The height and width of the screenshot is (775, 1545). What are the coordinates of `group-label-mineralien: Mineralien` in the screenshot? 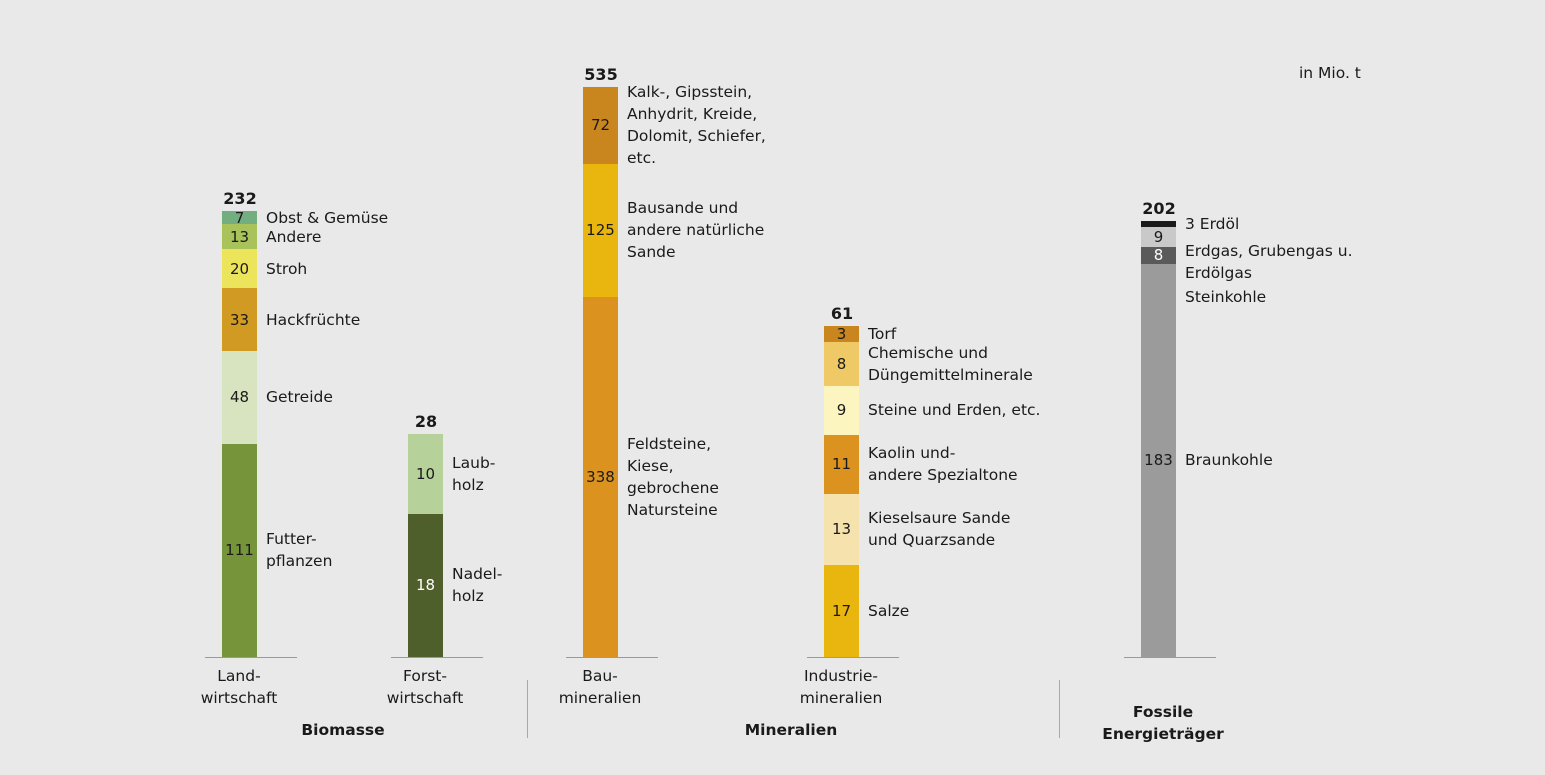 It's located at (791, 730).